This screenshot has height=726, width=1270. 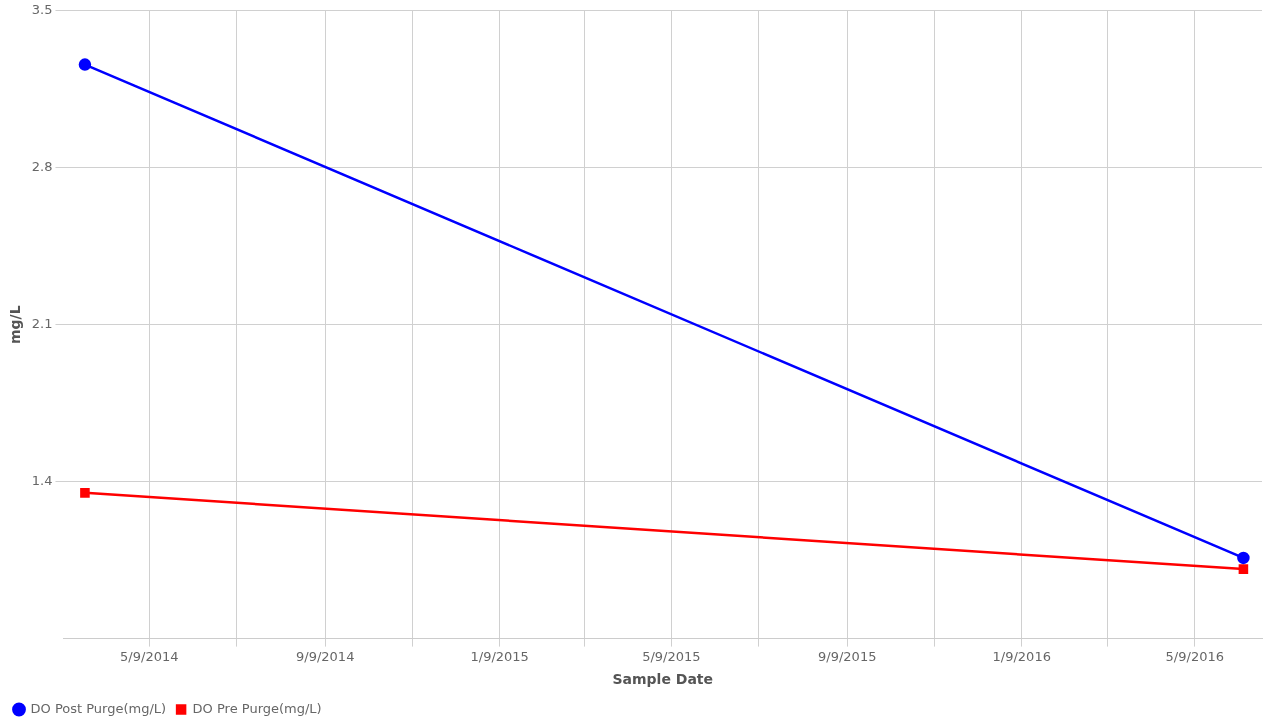 What do you see at coordinates (1194, 656) in the screenshot?
I see `x-tick-label: 5/9/2016` at bounding box center [1194, 656].